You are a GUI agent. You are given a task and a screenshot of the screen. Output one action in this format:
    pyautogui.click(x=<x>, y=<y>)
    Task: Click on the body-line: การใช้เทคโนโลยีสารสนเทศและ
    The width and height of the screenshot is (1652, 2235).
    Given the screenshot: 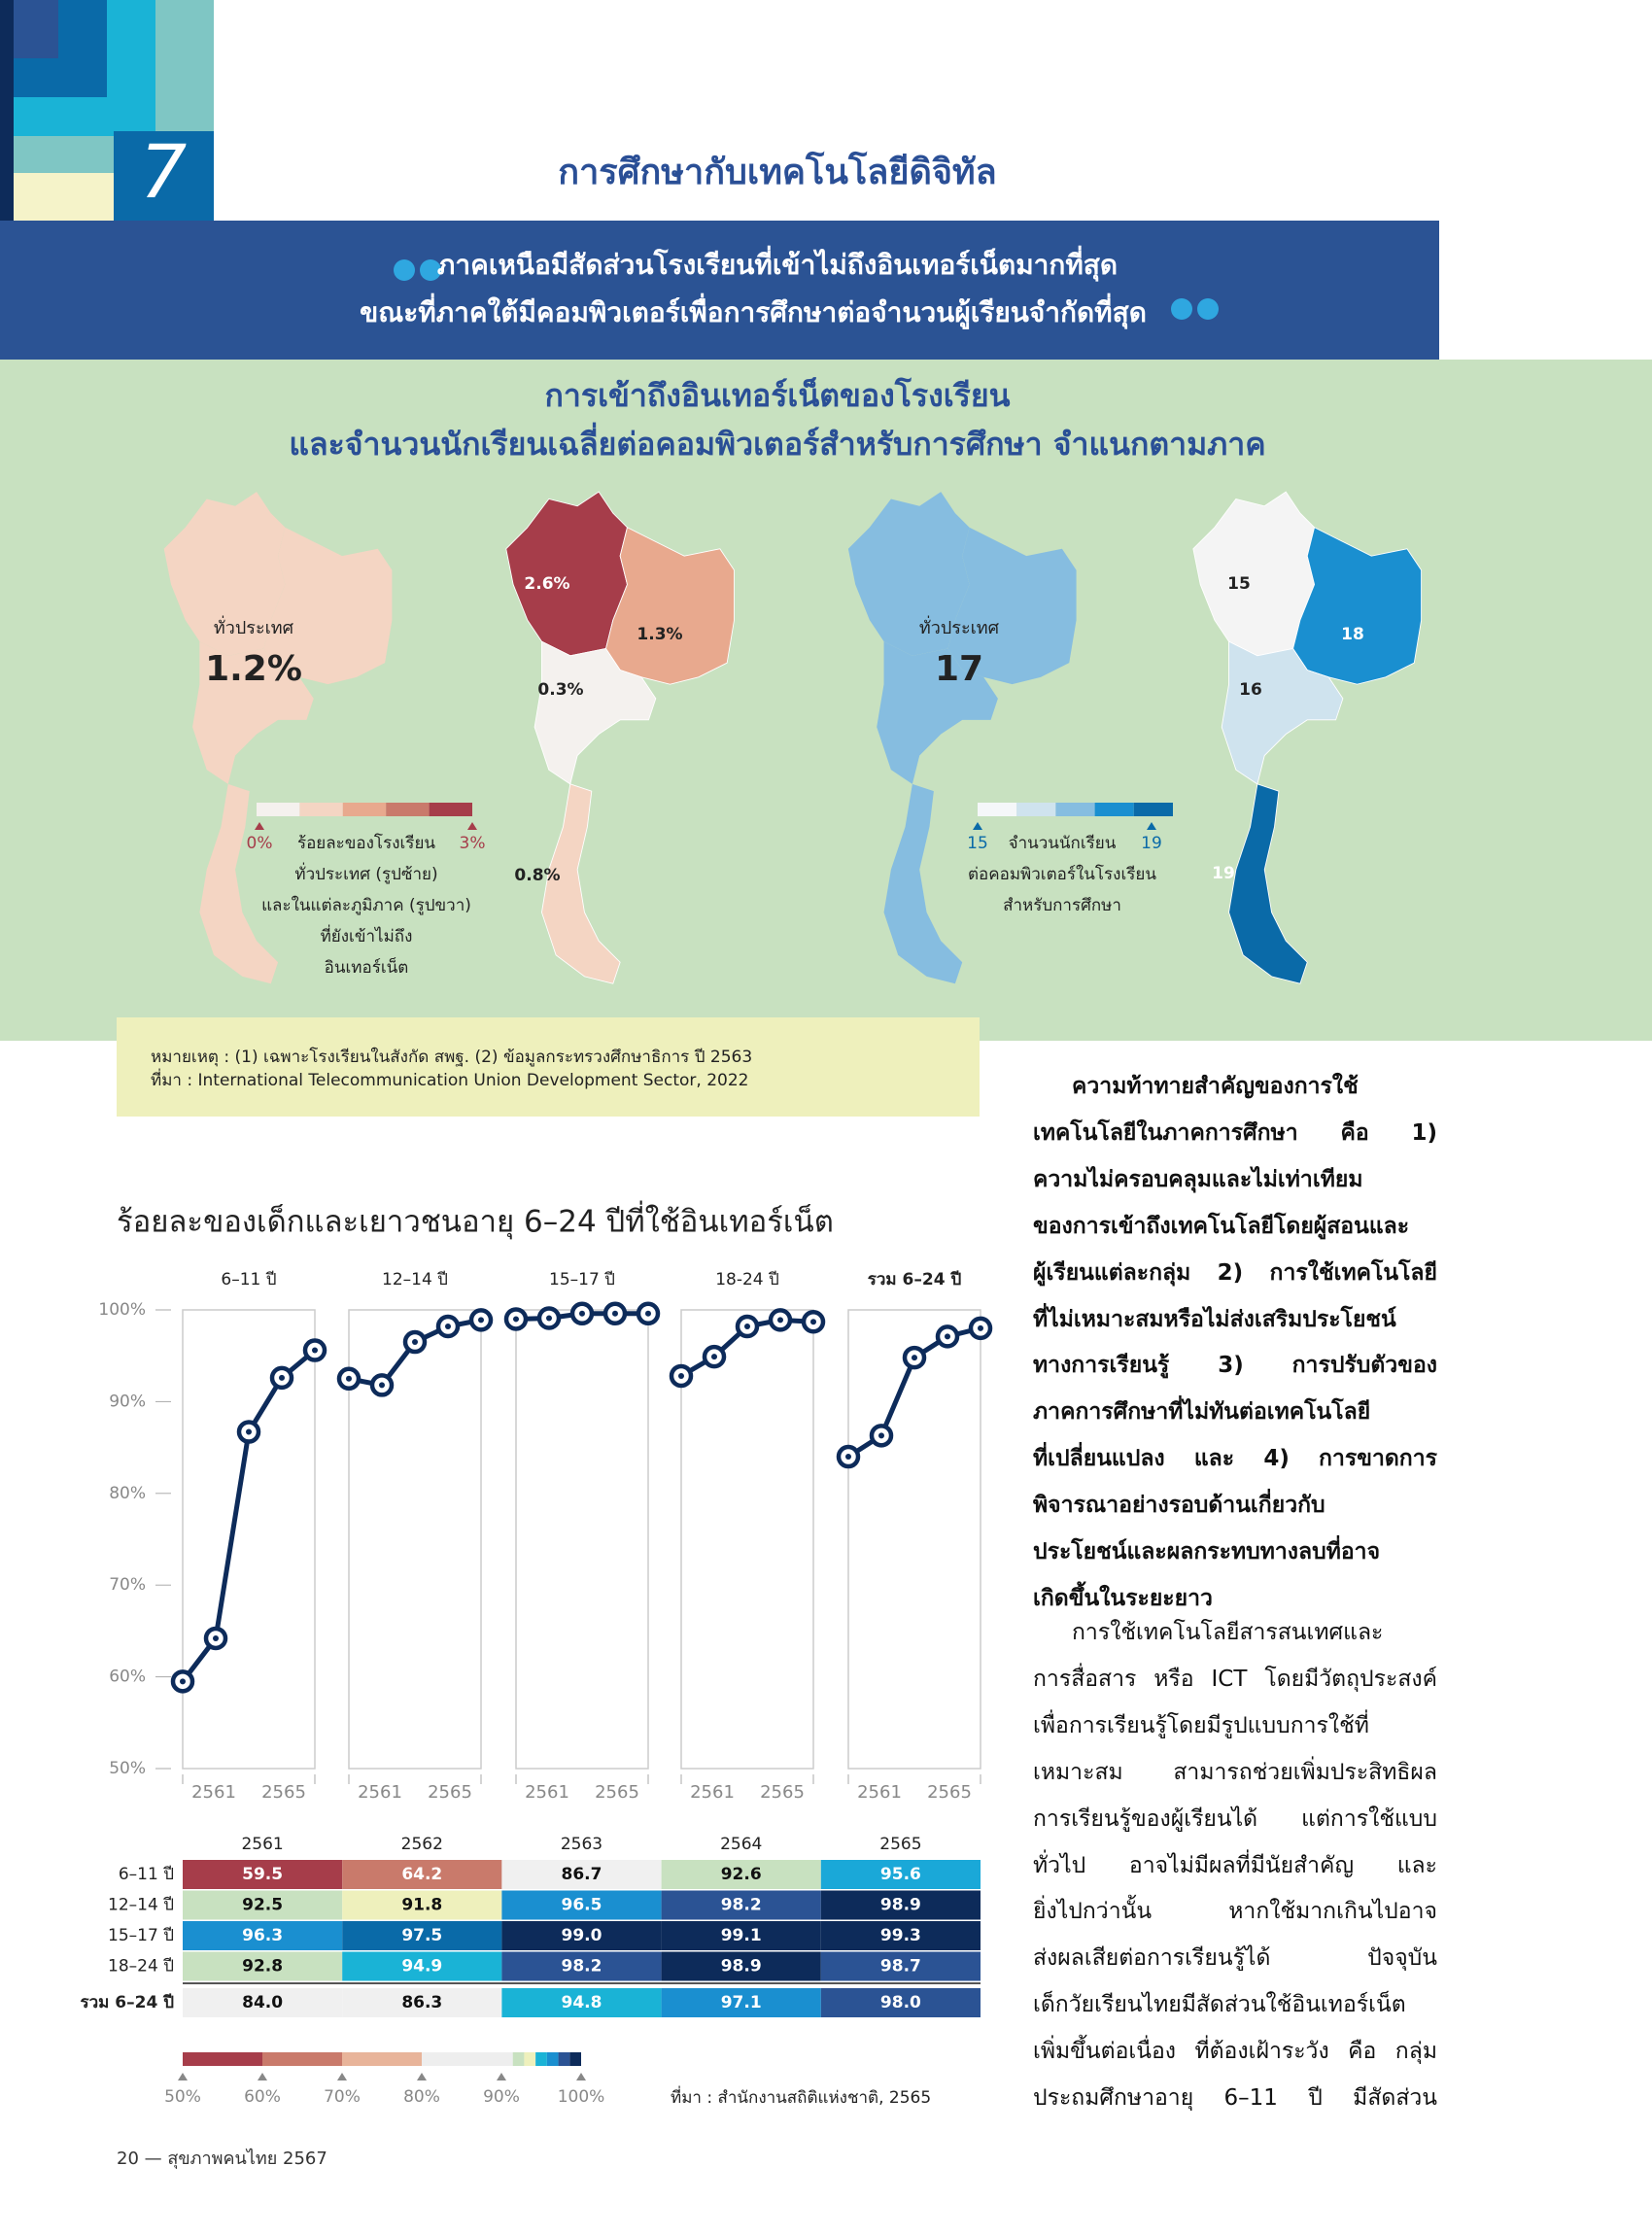 What is the action you would take?
    pyautogui.click(x=1228, y=1632)
    